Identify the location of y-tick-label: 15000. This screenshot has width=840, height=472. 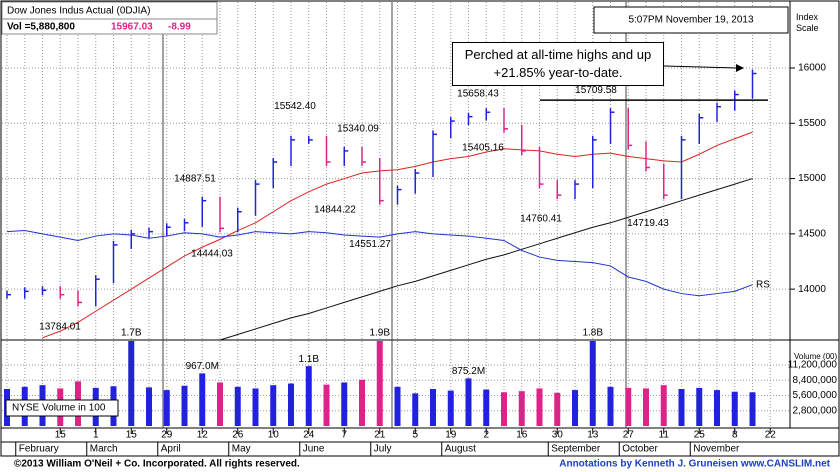
(812, 178).